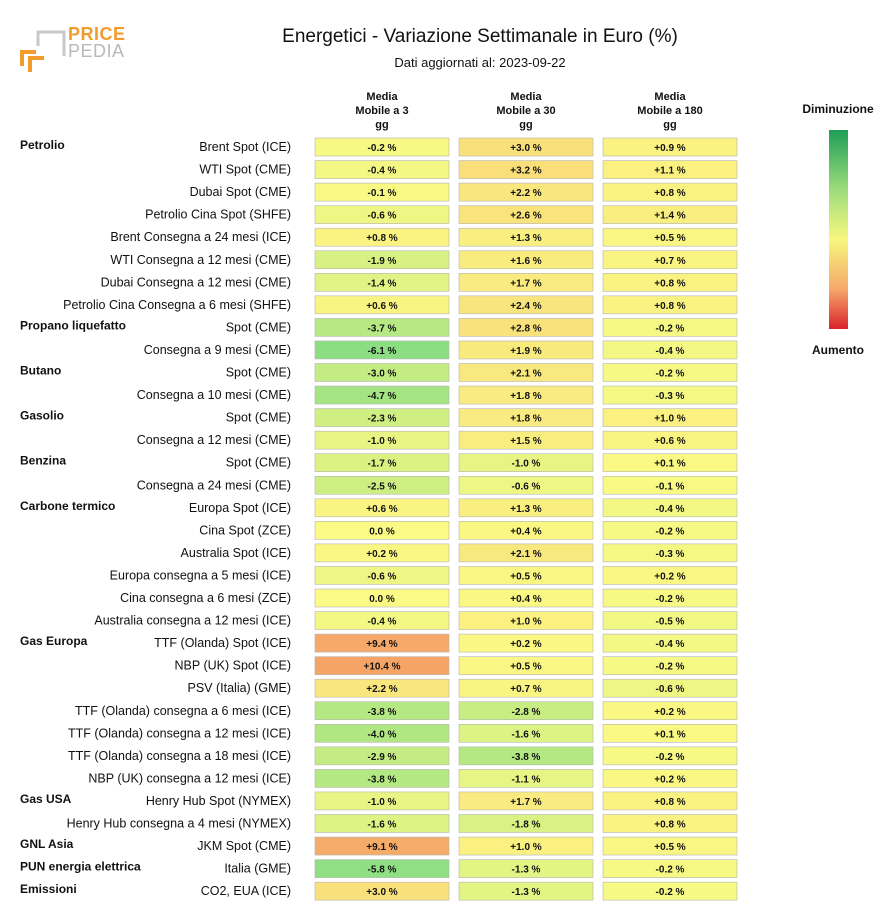  Describe the element at coordinates (218, 215) in the screenshot. I see `row-label: Petrolio Cina Spot (SHFE)` at that location.